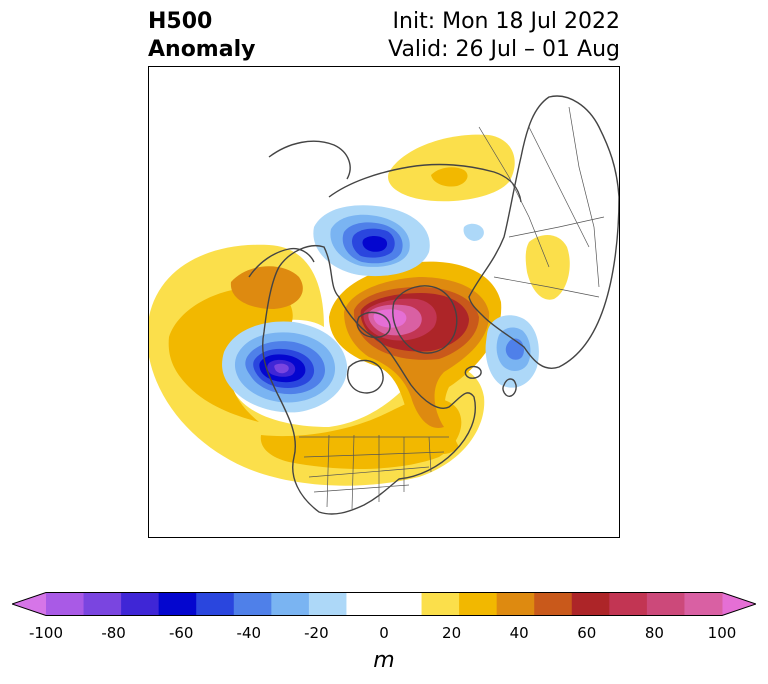 This screenshot has width=768, height=684. I want to click on north-america-coast, so click(369, 380).